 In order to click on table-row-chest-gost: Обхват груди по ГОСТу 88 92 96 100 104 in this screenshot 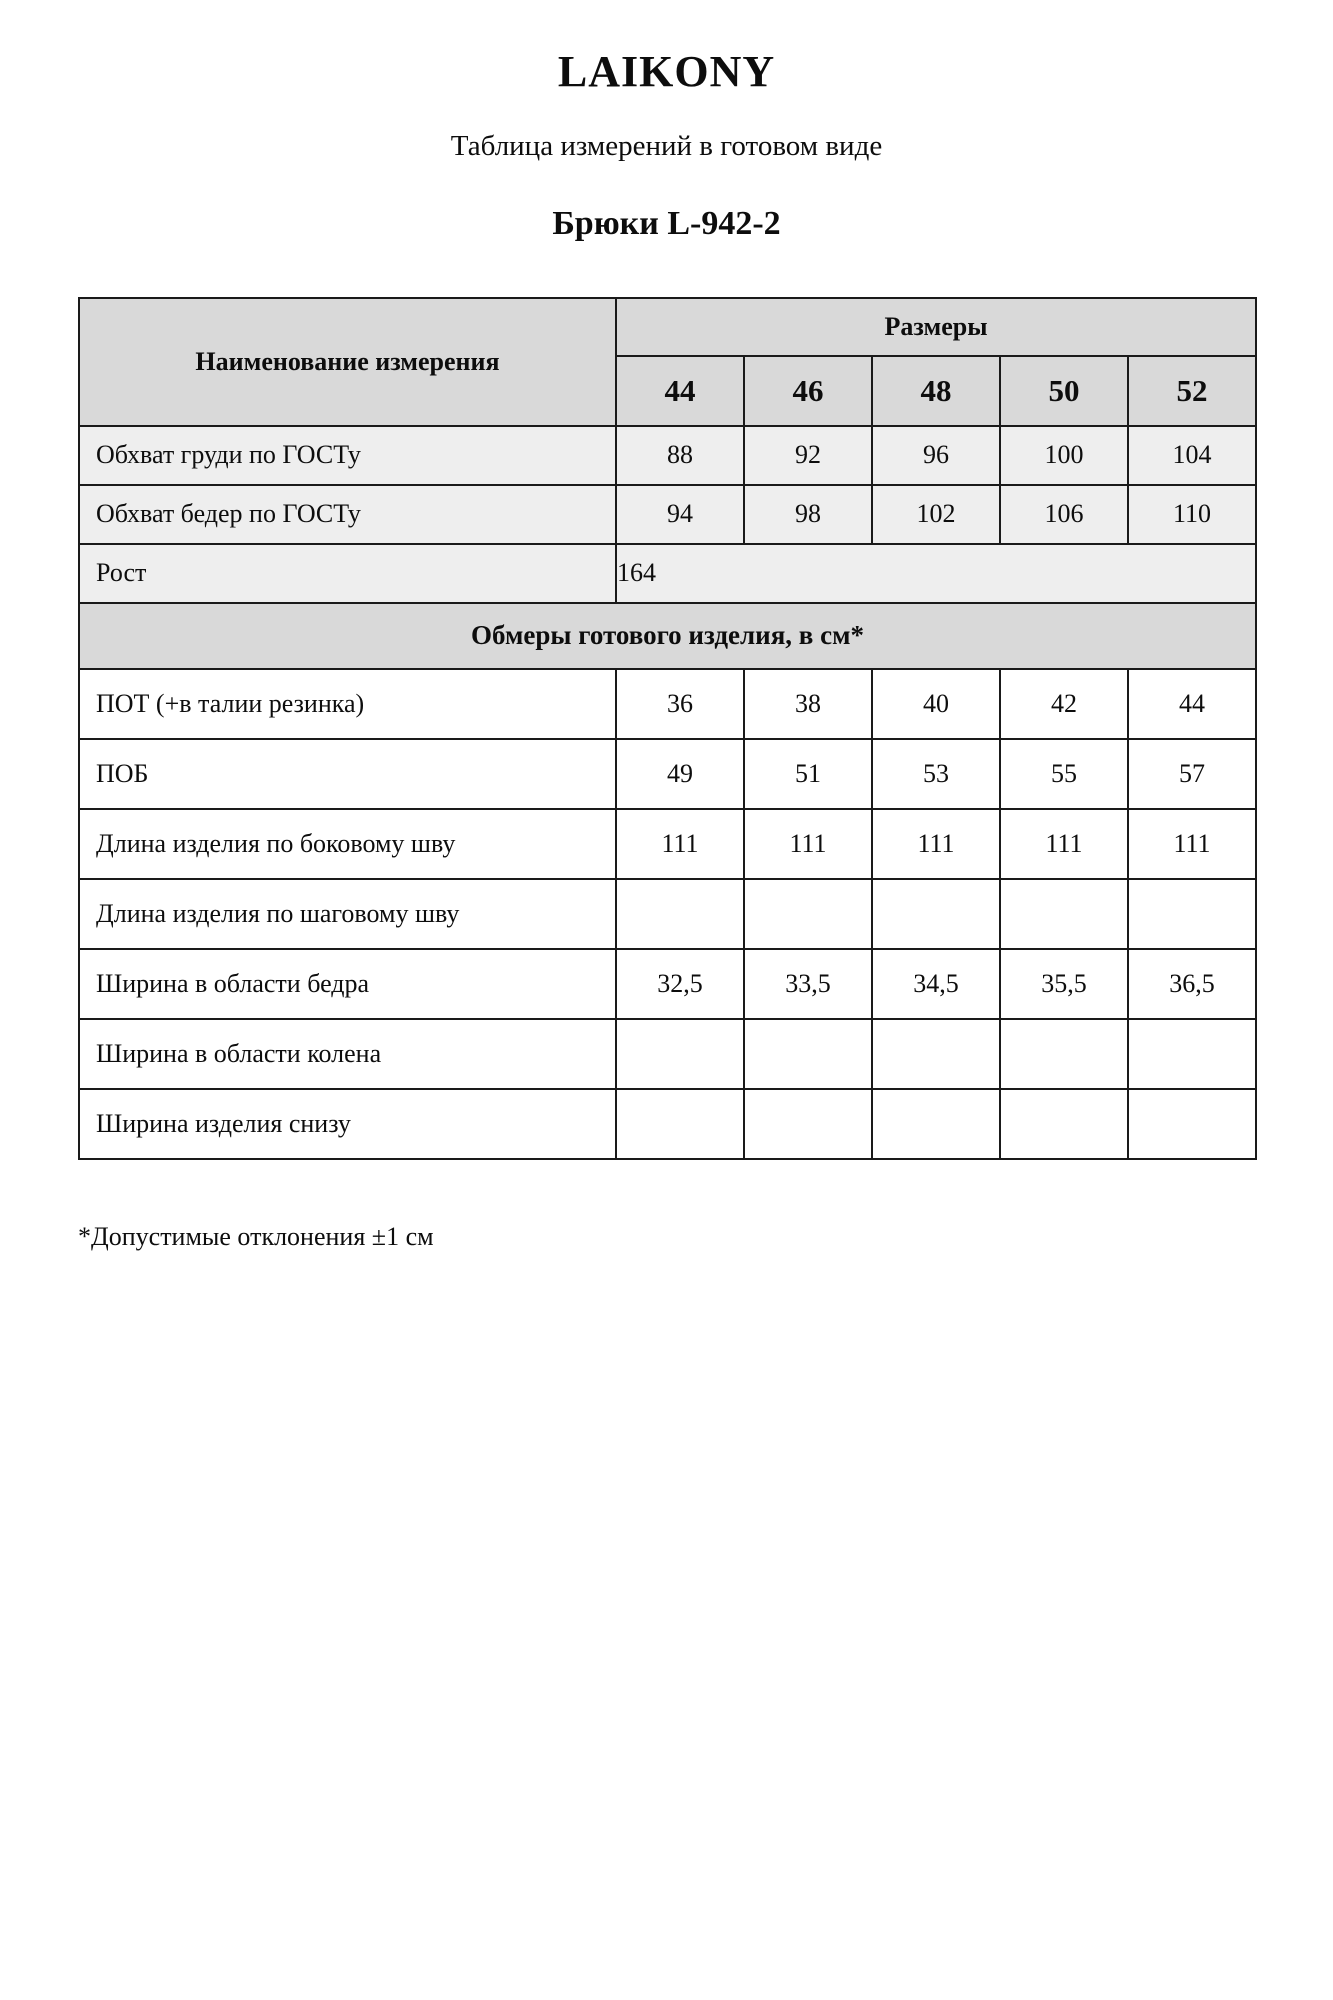, I will do `click(668, 455)`.